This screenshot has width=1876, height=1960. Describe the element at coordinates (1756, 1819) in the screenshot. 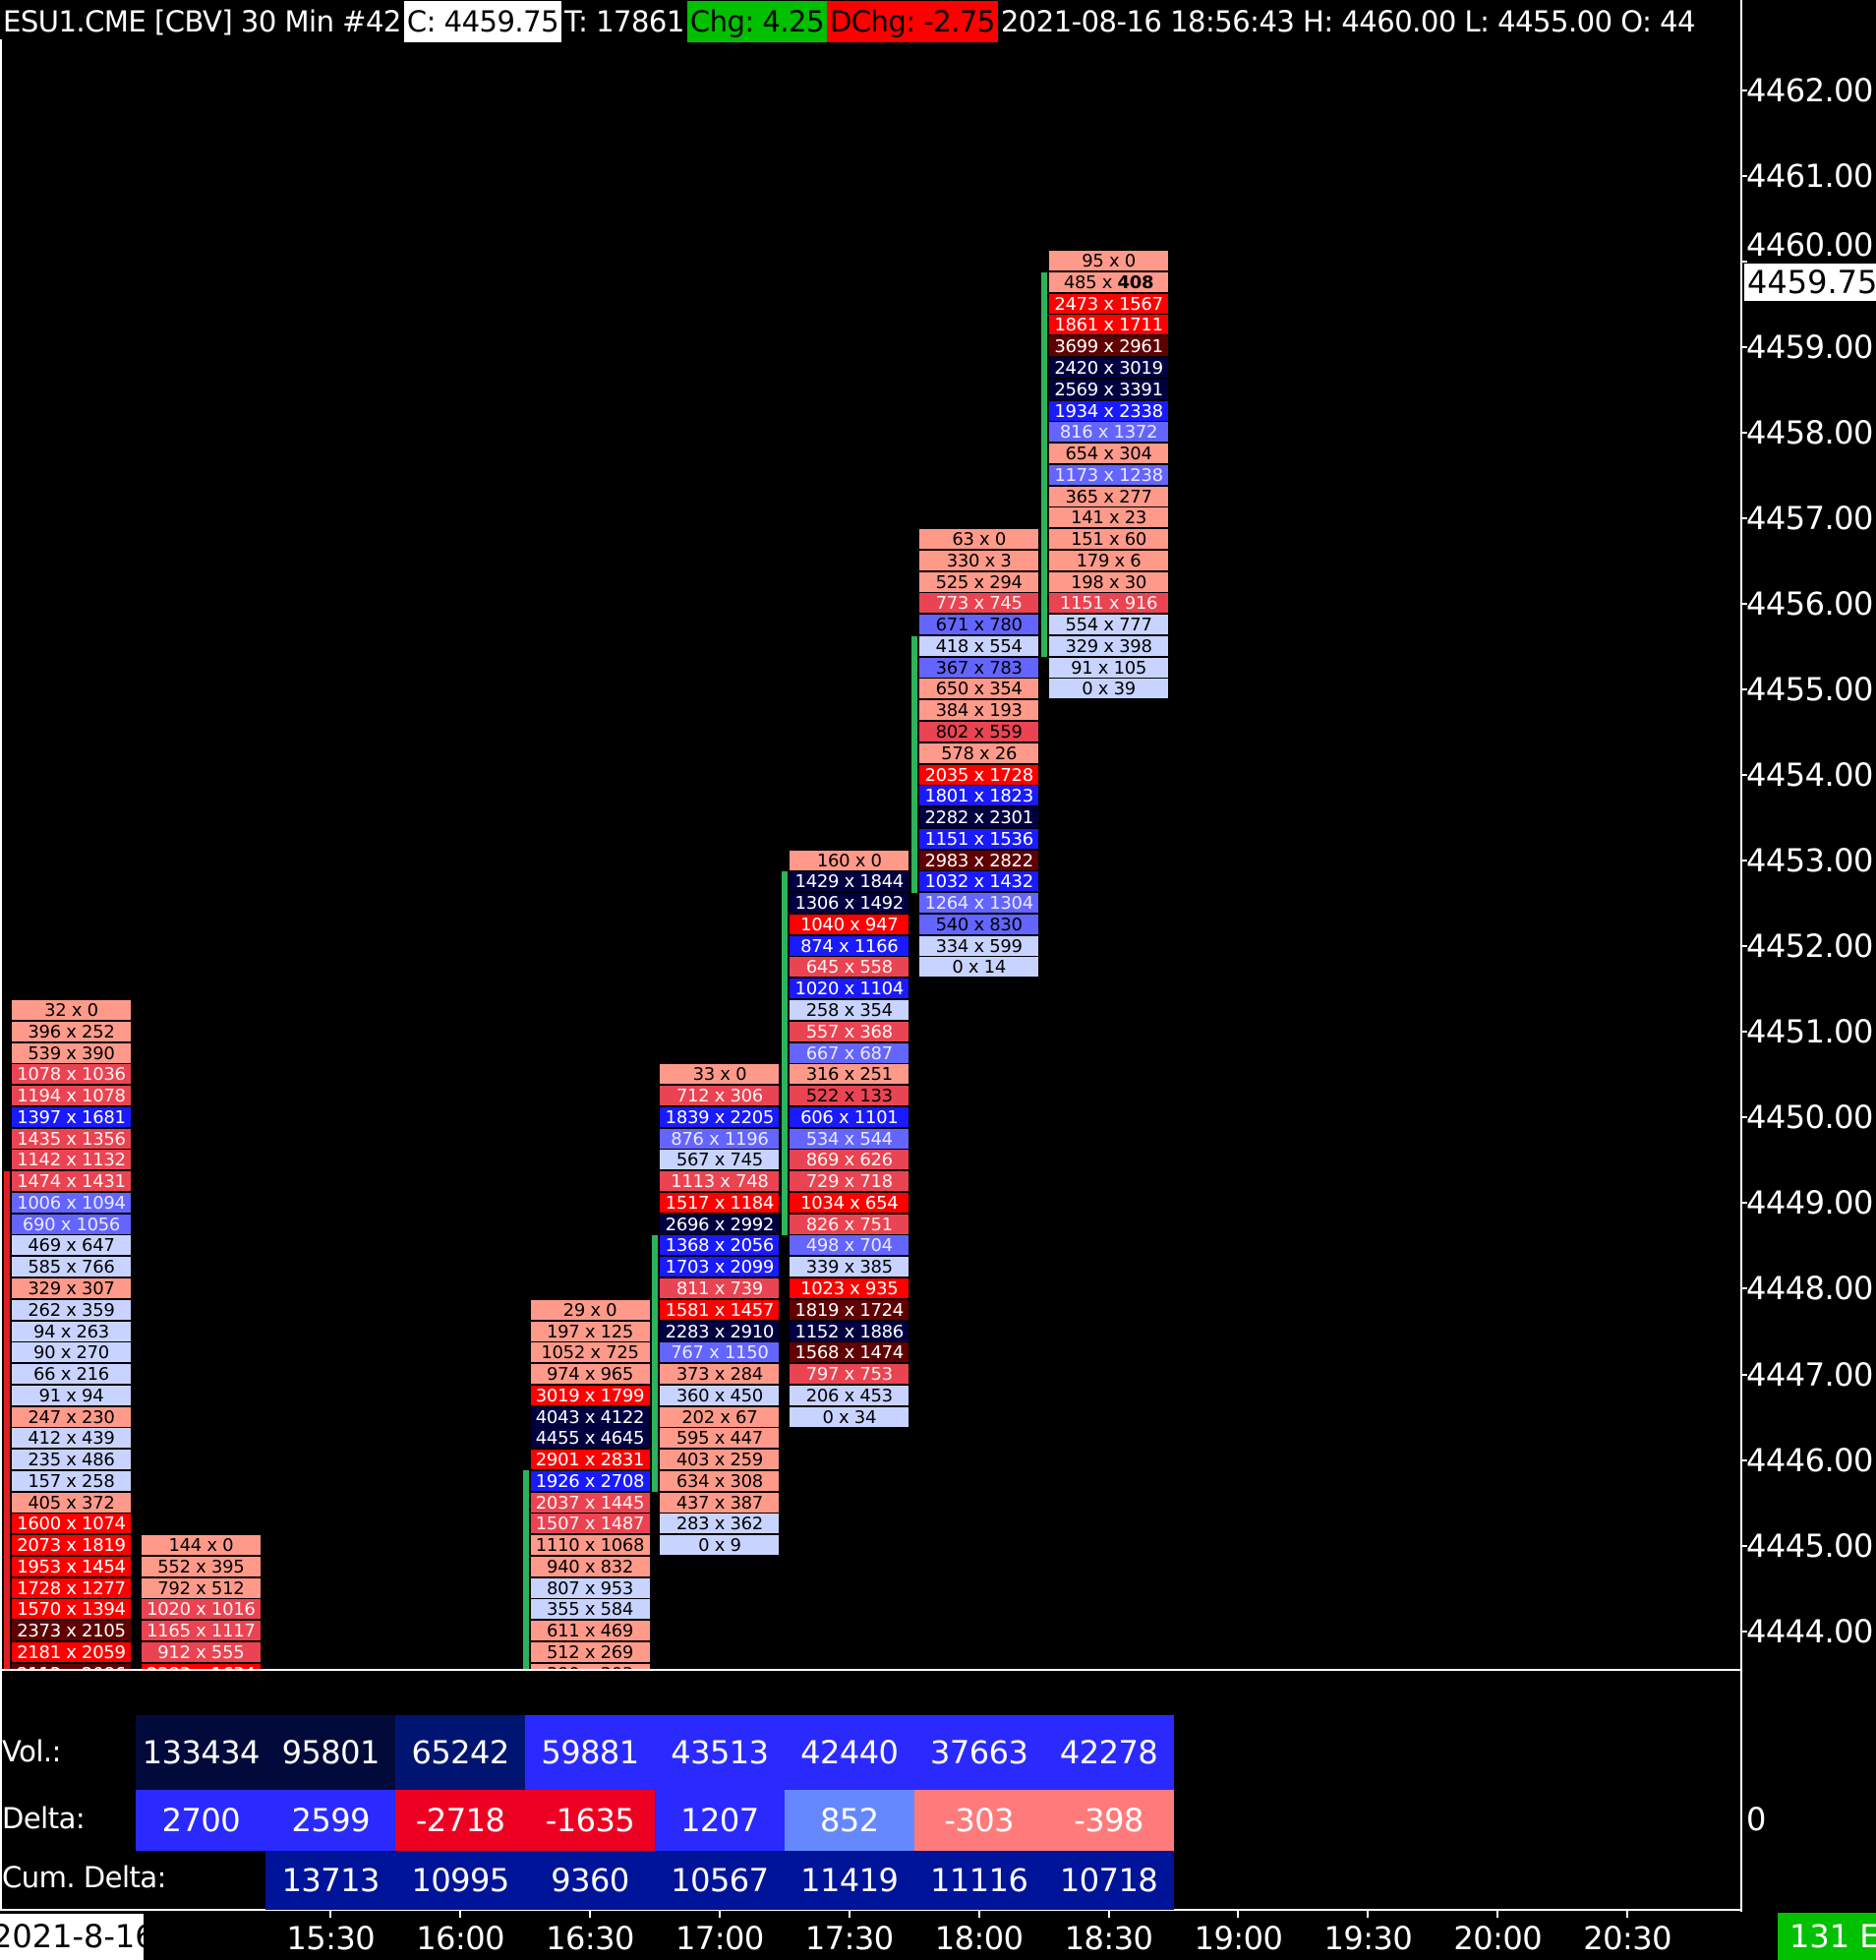

I see `delta-zero-label: 0` at that location.